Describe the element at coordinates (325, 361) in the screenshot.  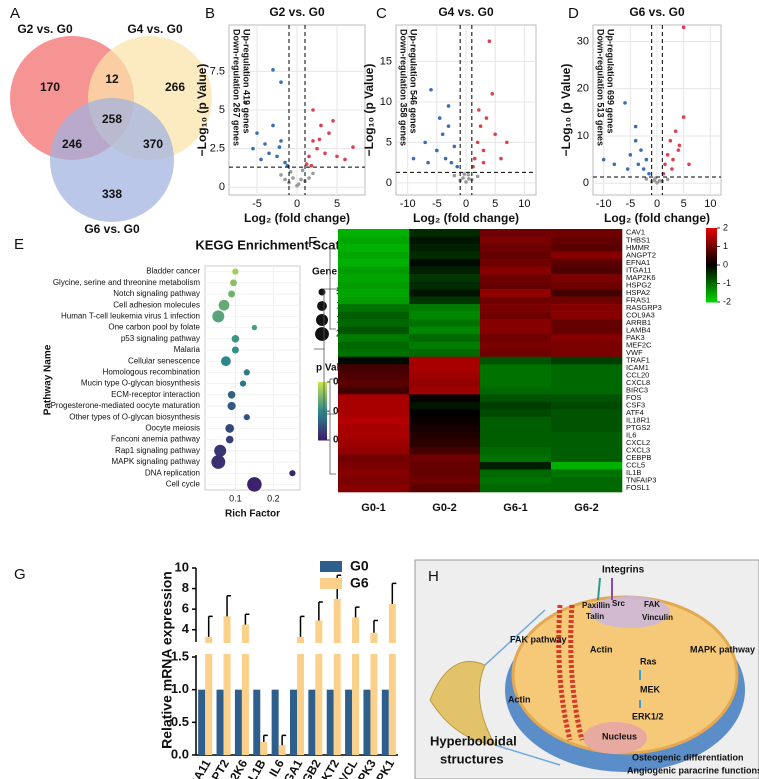
I see `dendrogram` at that location.